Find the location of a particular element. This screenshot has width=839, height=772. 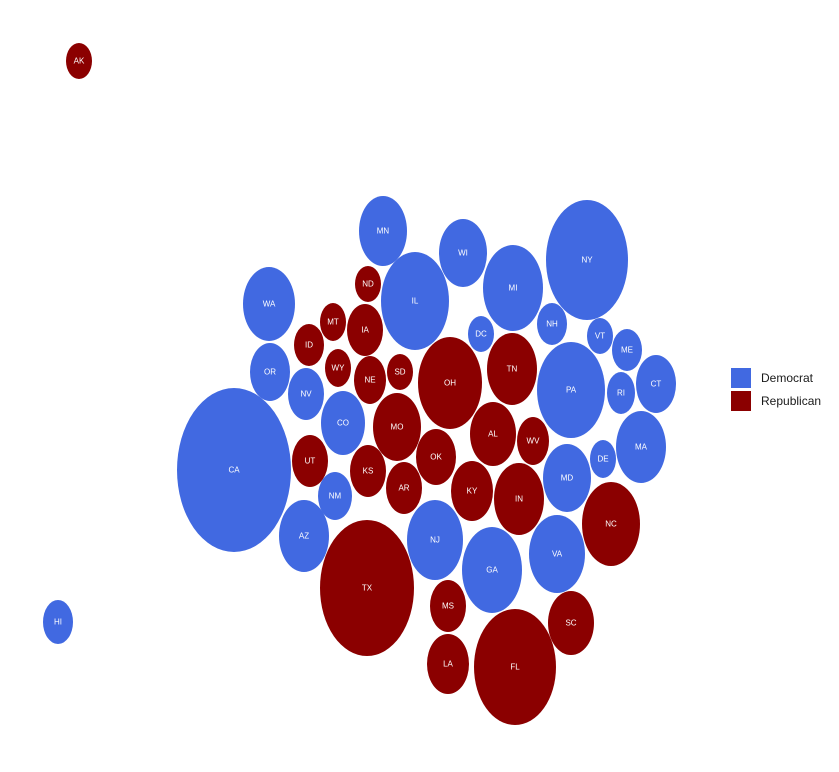

legend: Democrat Republican is located at coordinates (776, 389).